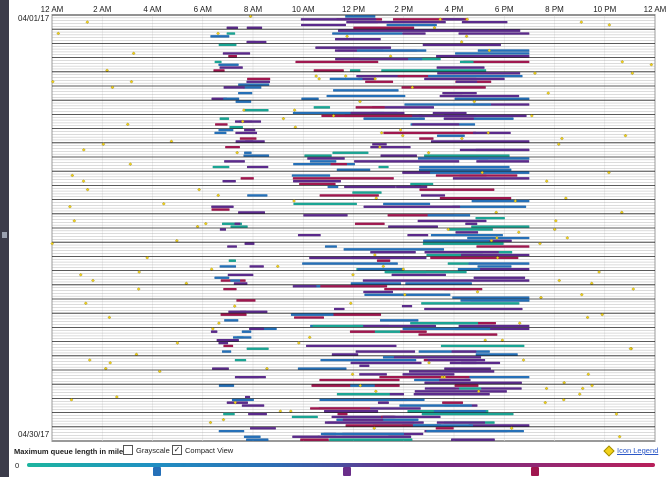 Image resolution: width=668 pixels, height=477 pixels. Describe the element at coordinates (146, 450) in the screenshot. I see `grayscale-toggle: Grayscale` at that location.